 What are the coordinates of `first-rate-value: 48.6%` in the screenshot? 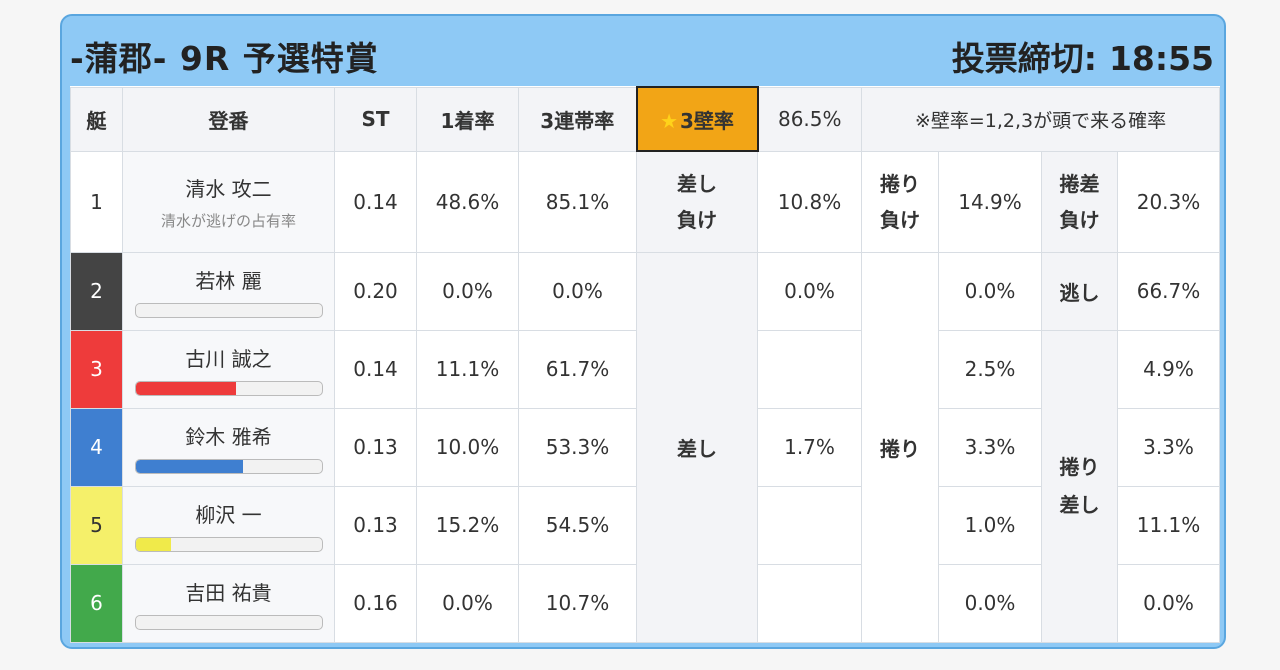 It's located at (467, 201).